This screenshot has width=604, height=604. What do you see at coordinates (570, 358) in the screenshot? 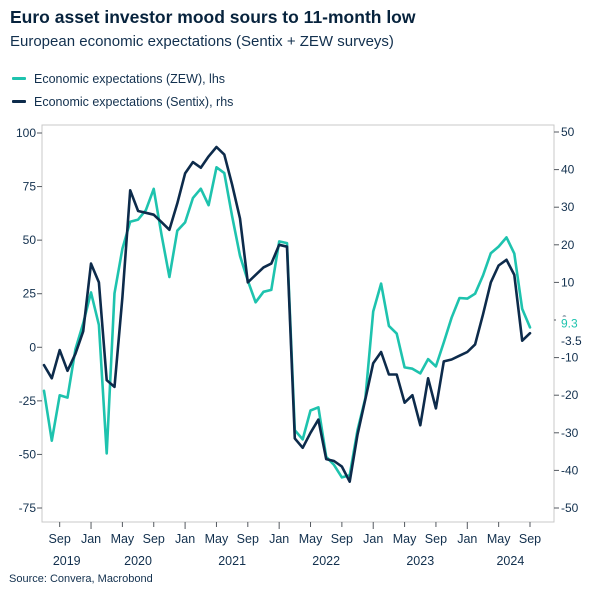
I see `svg-text: -10` at bounding box center [570, 358].